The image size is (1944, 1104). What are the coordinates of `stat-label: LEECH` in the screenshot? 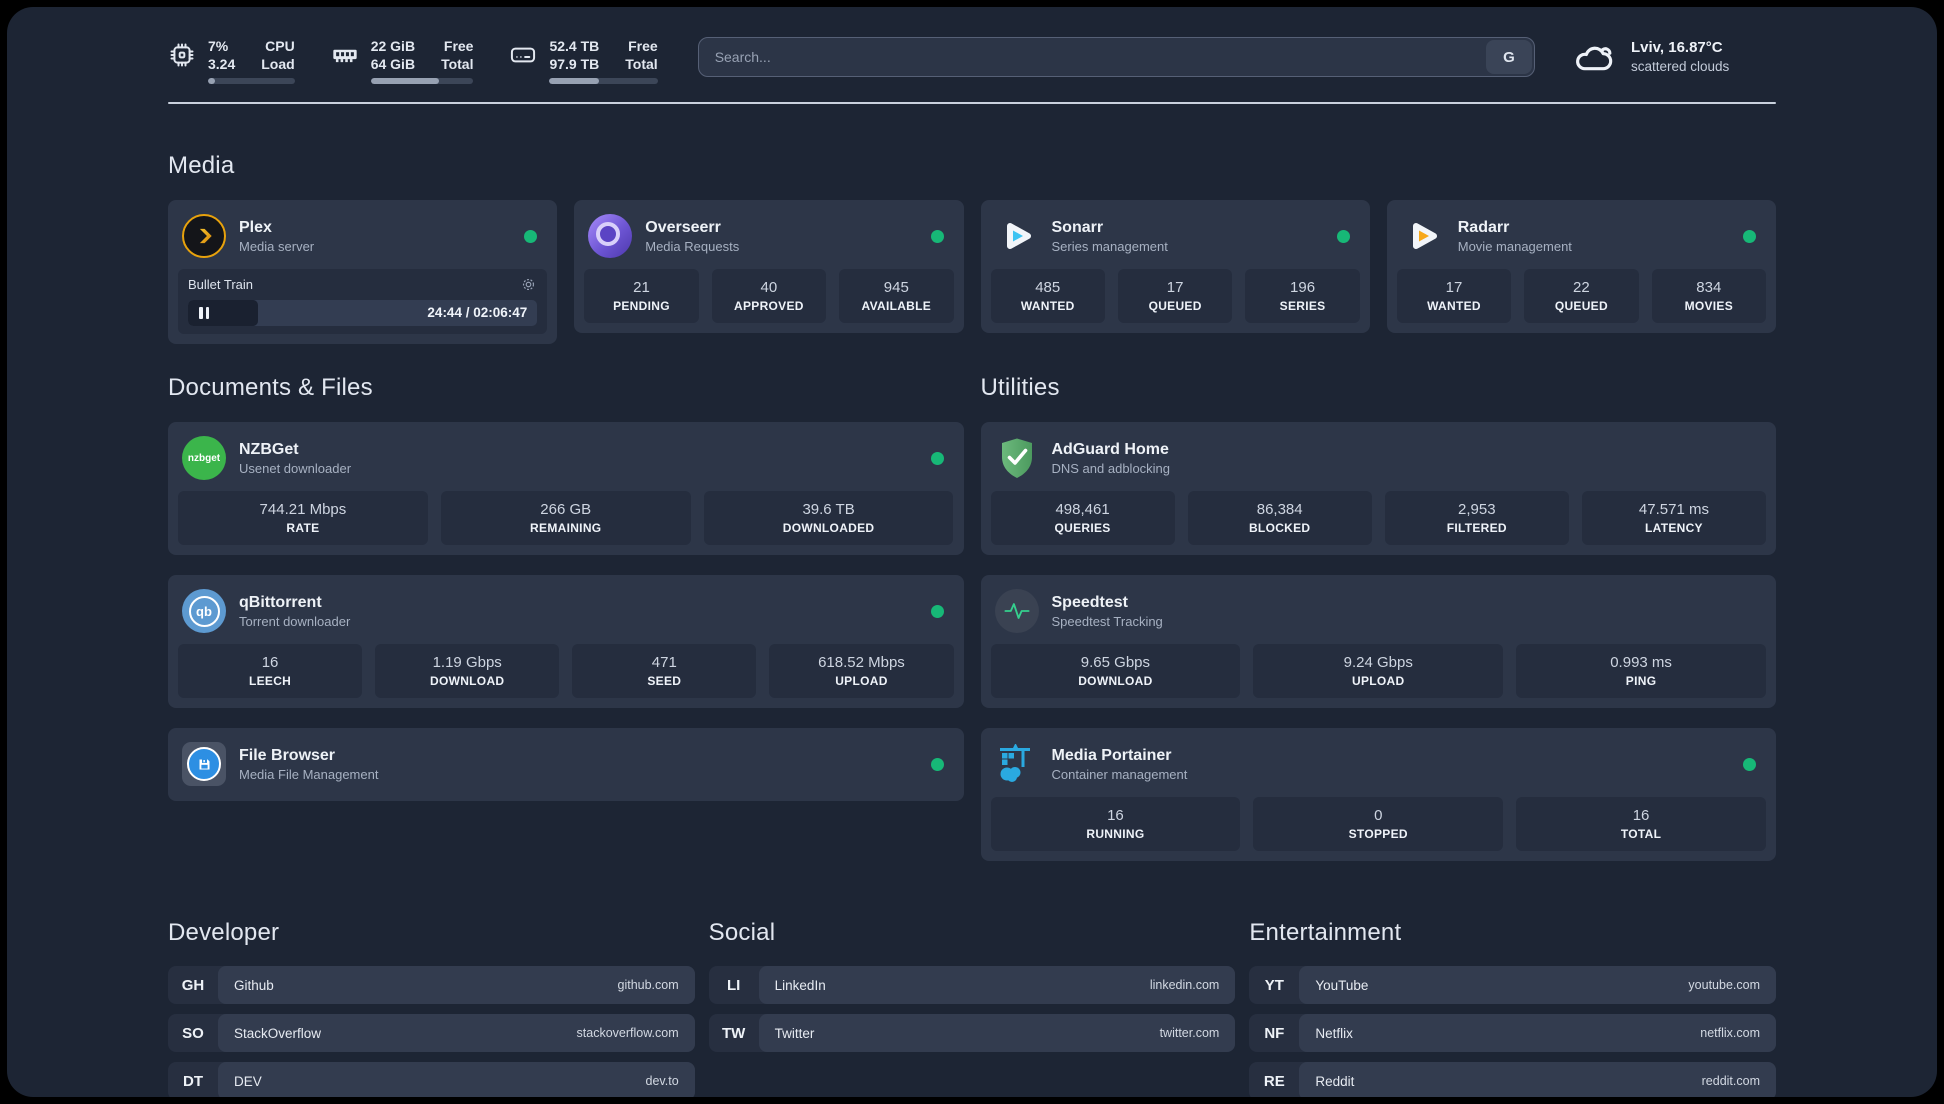 It's located at (270, 681).